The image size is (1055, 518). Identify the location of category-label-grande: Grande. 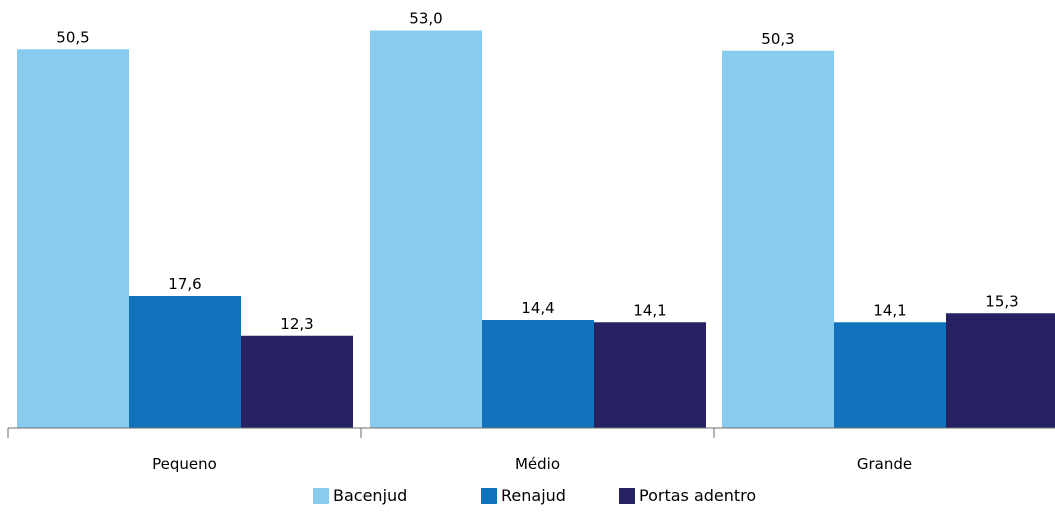
(884, 464).